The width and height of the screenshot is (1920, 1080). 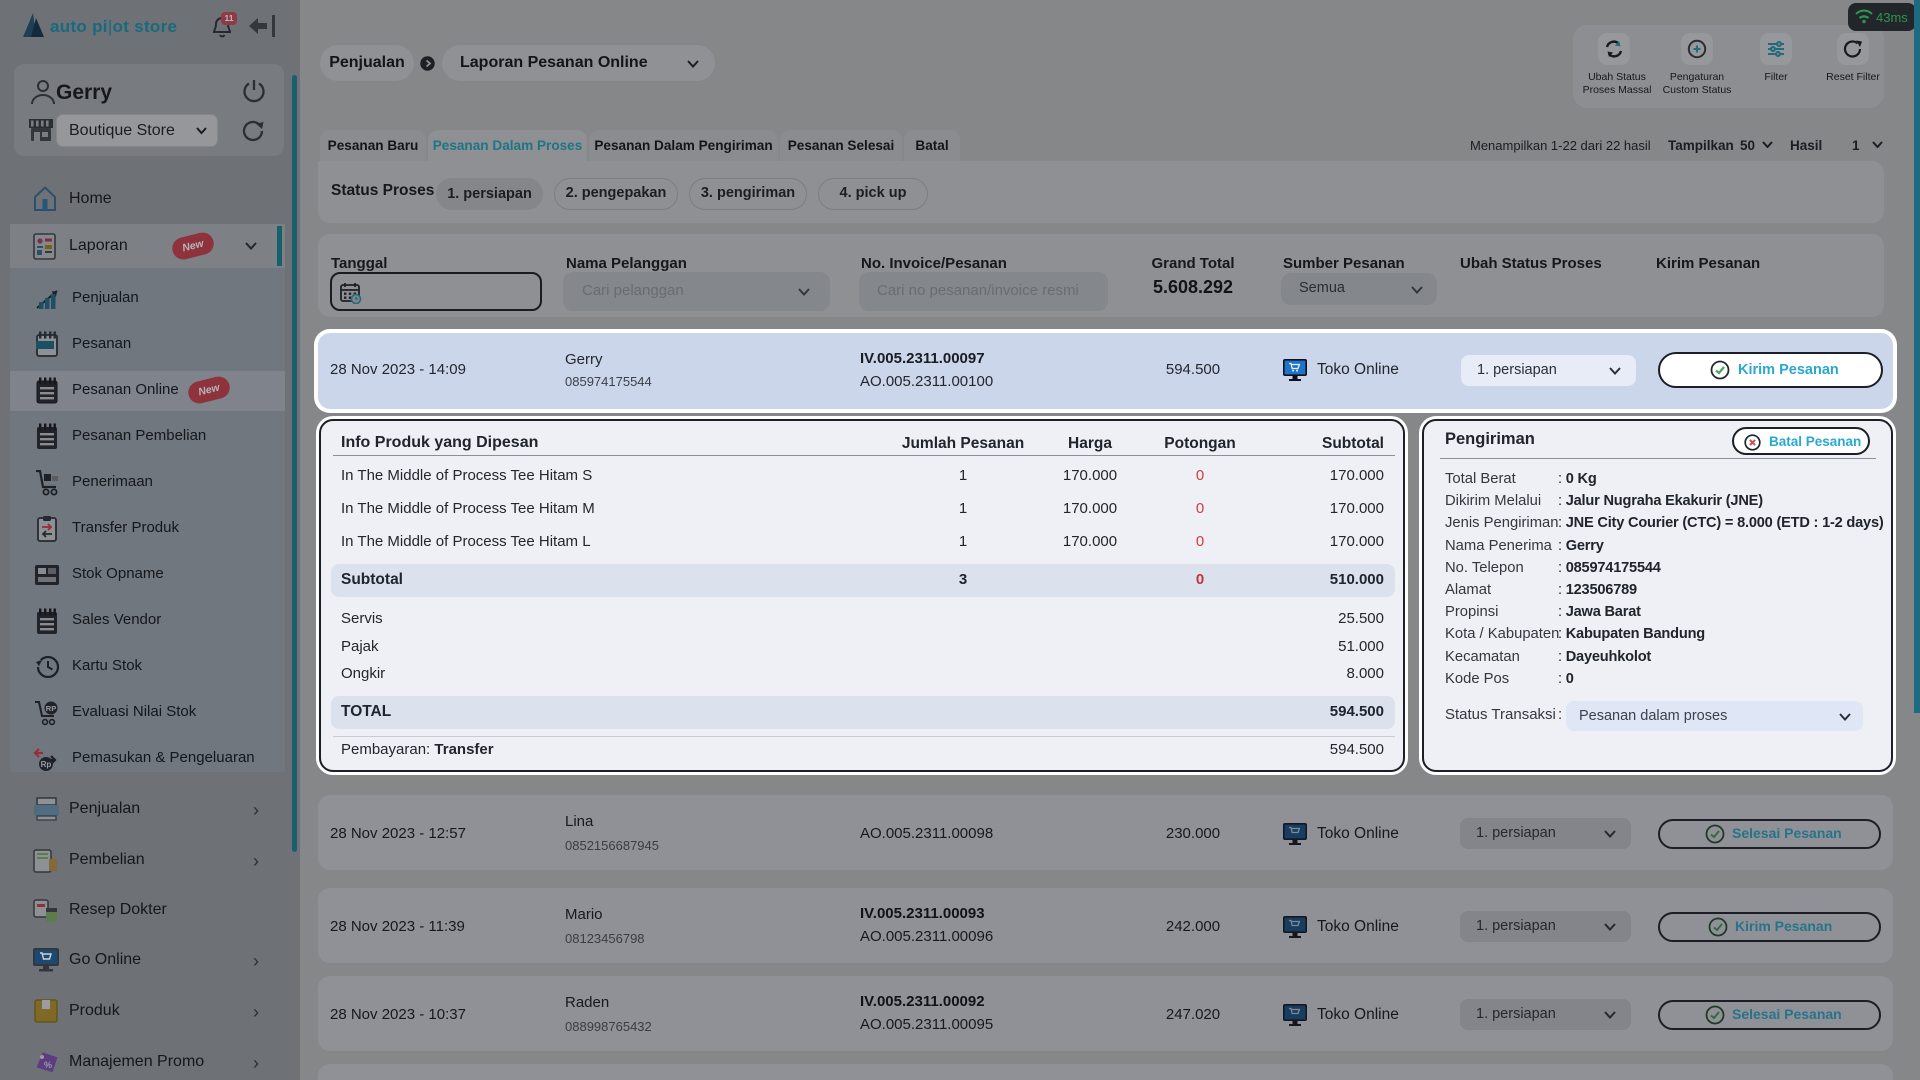 I want to click on svg-text: Rp, so click(x=46, y=764).